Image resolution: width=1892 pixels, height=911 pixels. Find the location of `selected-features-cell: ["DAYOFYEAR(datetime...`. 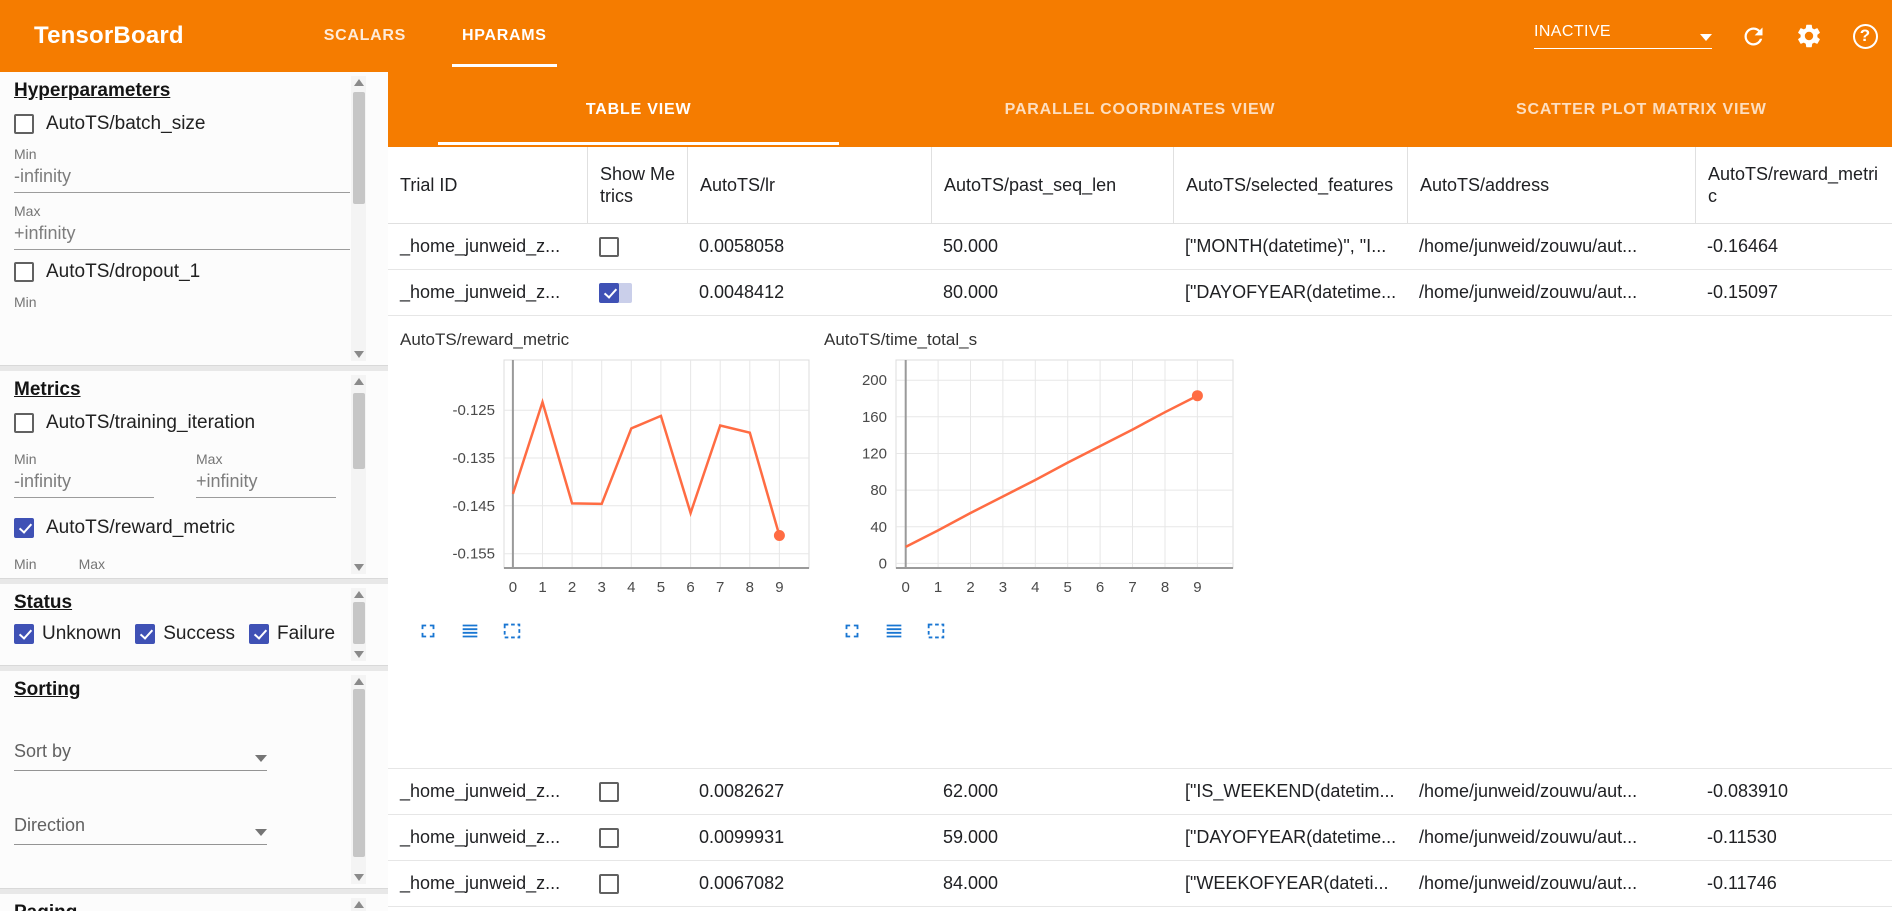

selected-features-cell: ["DAYOFYEAR(datetime... is located at coordinates (1291, 837).